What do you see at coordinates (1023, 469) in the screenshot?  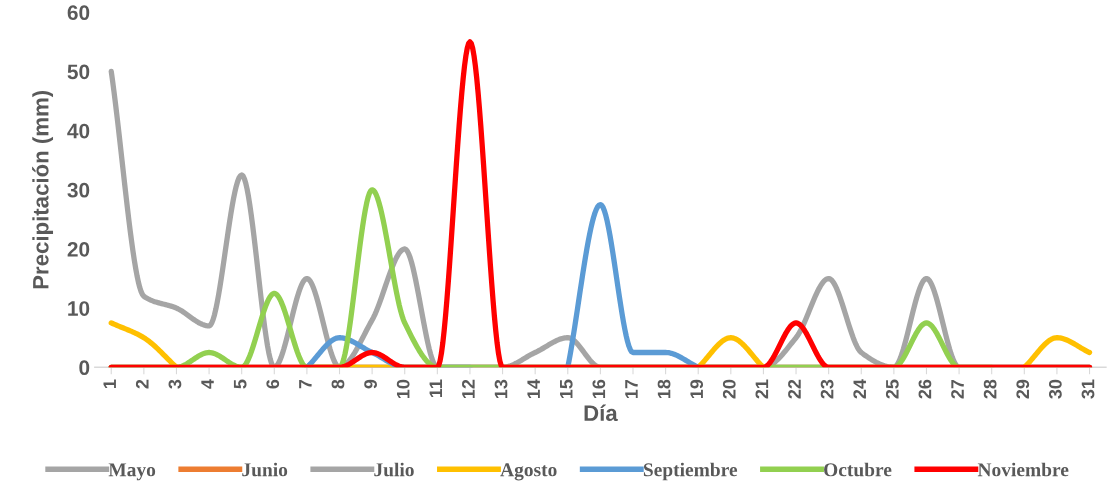 I see `legend-label: Noviembre` at bounding box center [1023, 469].